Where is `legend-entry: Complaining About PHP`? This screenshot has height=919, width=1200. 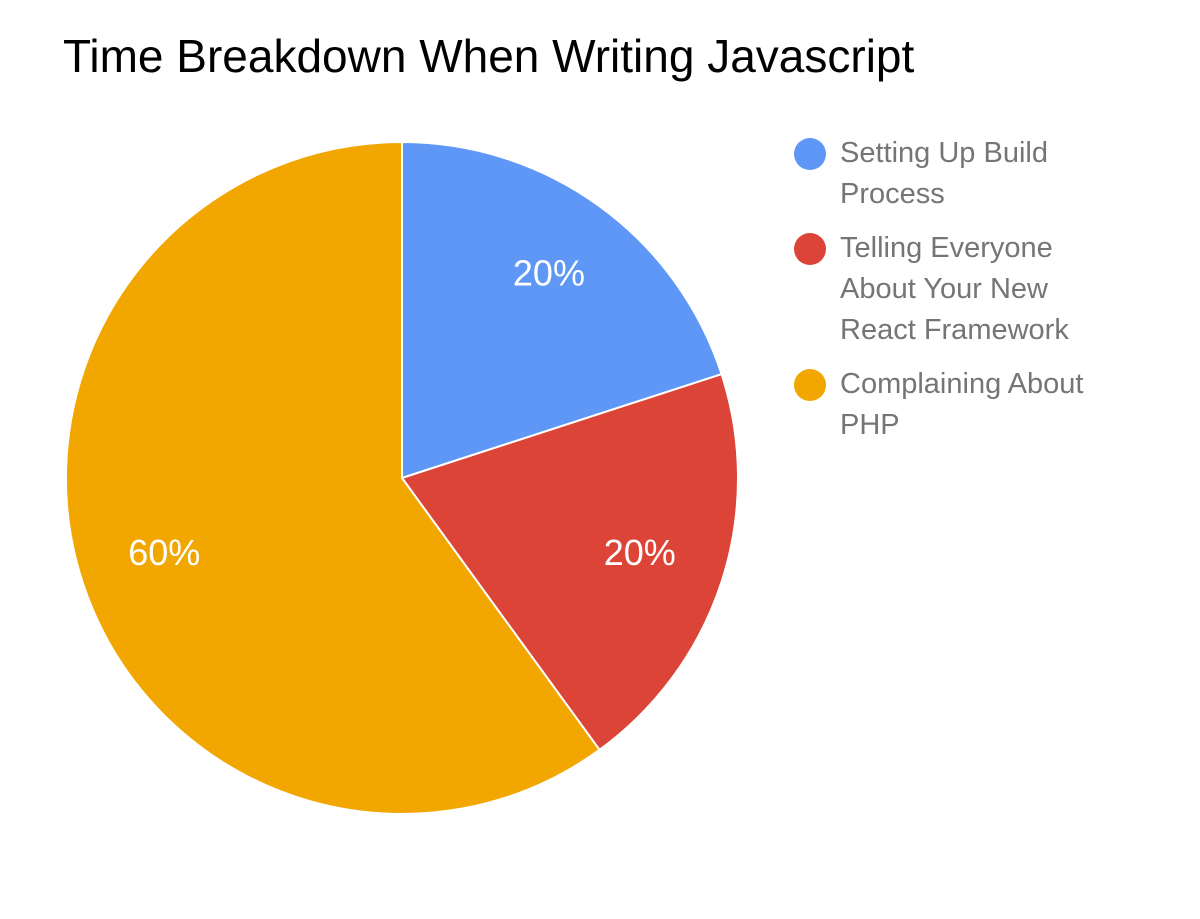 legend-entry: Complaining About PHP is located at coordinates (959, 405).